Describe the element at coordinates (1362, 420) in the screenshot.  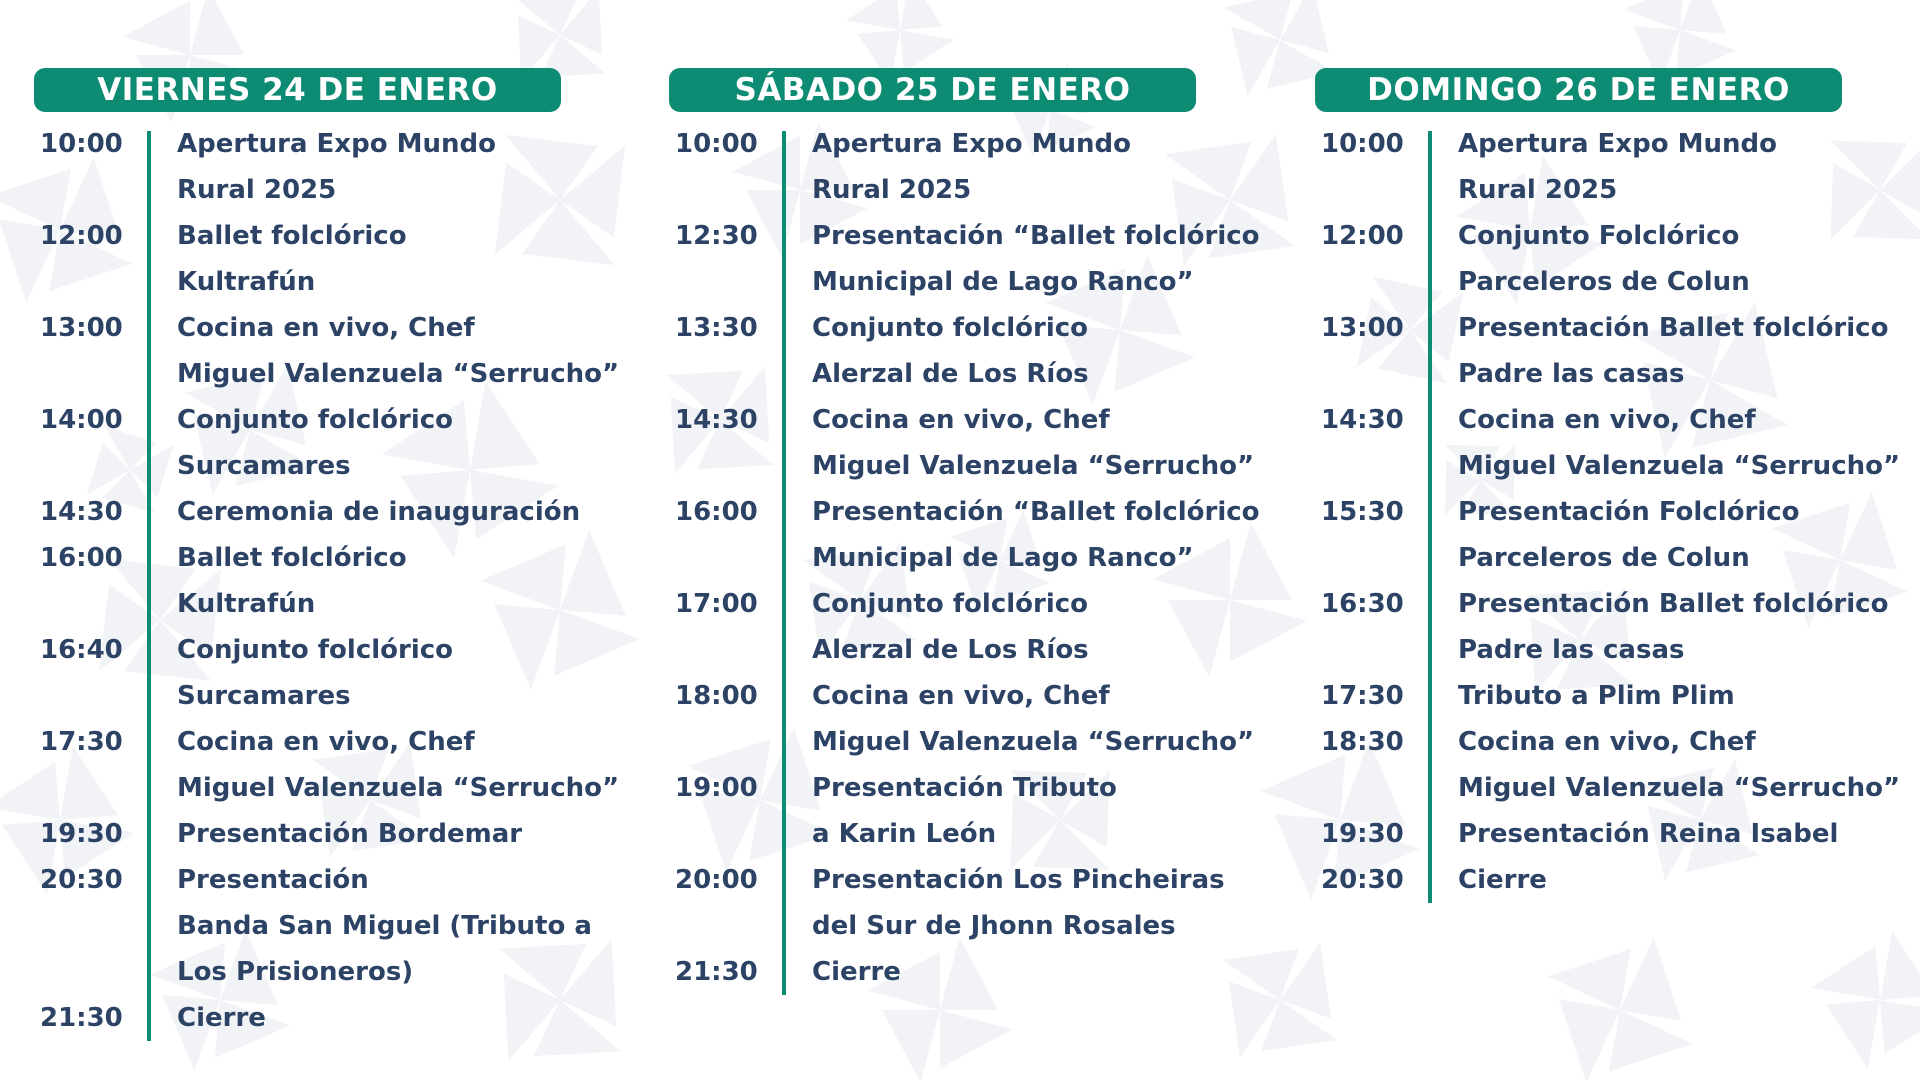
I see `event-time: 14:30` at that location.